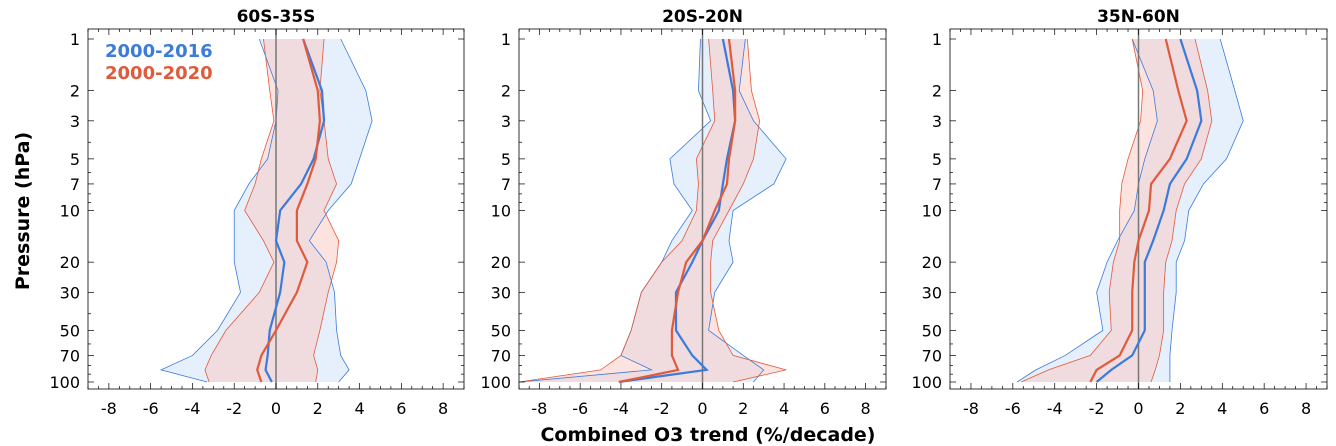  I want to click on legend-entry: 2000-2016, so click(159, 51).